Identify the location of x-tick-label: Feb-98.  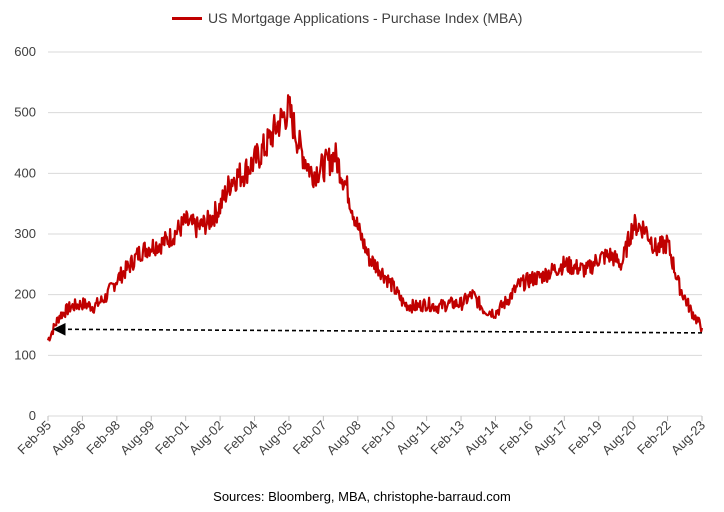
(103, 438).